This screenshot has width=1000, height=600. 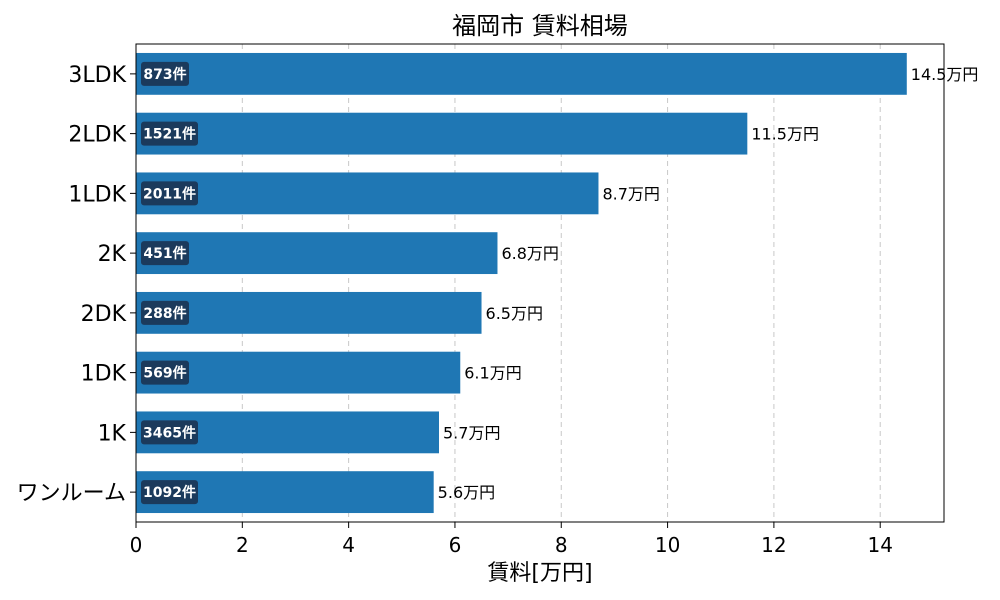 I want to click on value-label: 6.5万円, so click(x=514, y=313).